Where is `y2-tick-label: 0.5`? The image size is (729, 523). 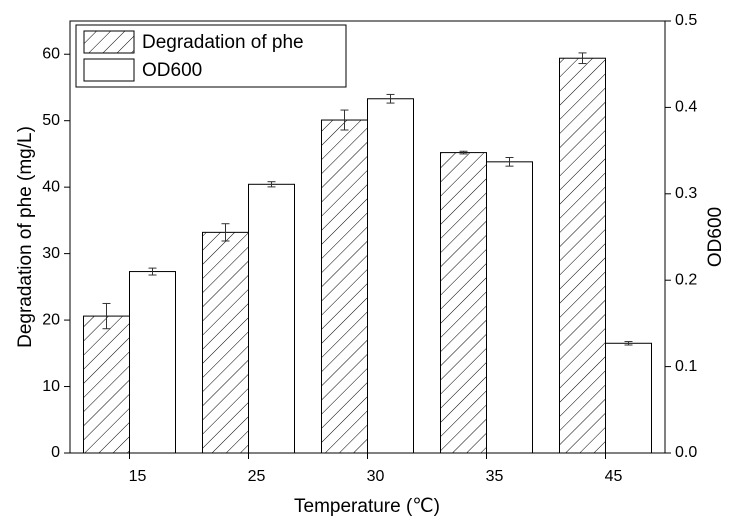 y2-tick-label: 0.5 is located at coordinates (686, 20).